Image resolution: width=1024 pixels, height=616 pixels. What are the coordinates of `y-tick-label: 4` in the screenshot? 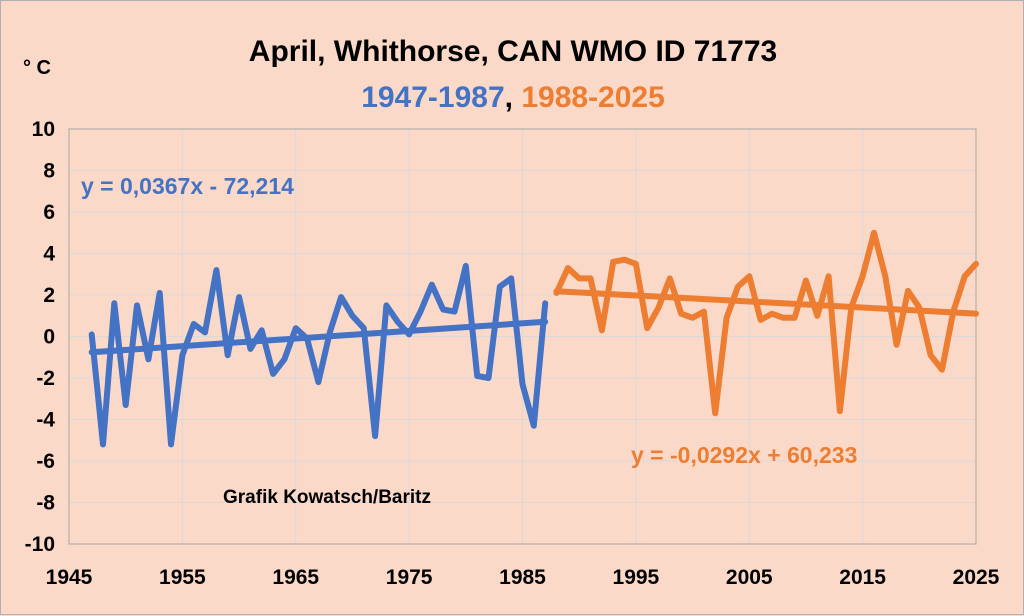 It's located at (49, 254).